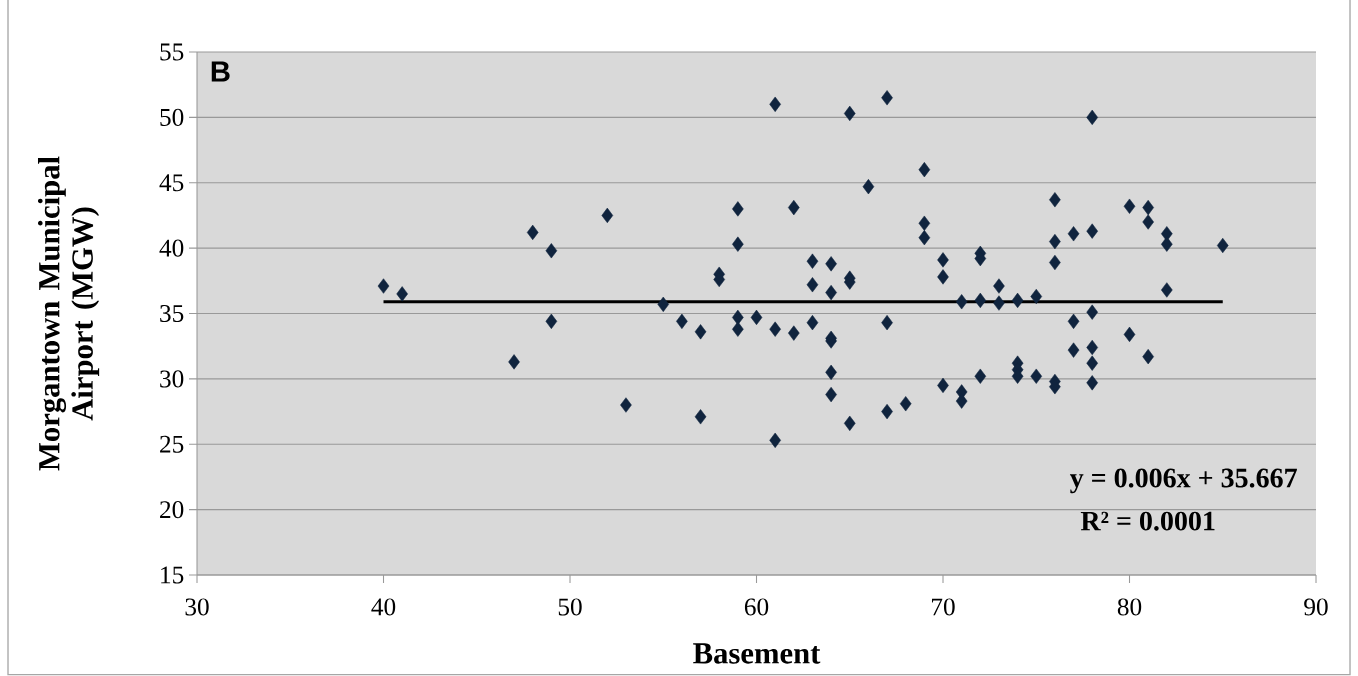 The image size is (1358, 676). What do you see at coordinates (171, 248) in the screenshot?
I see `y-tick-label: 40` at bounding box center [171, 248].